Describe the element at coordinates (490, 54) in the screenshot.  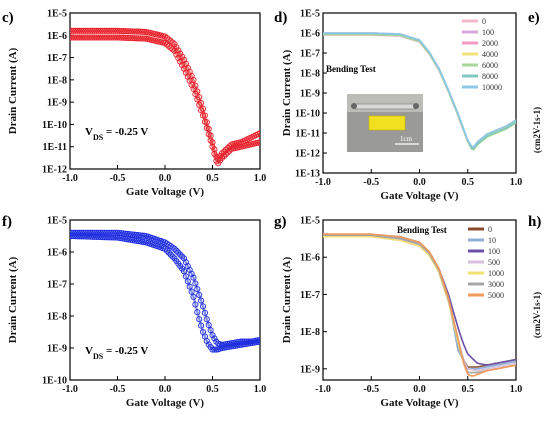
I see `legend-label: 4000` at that location.